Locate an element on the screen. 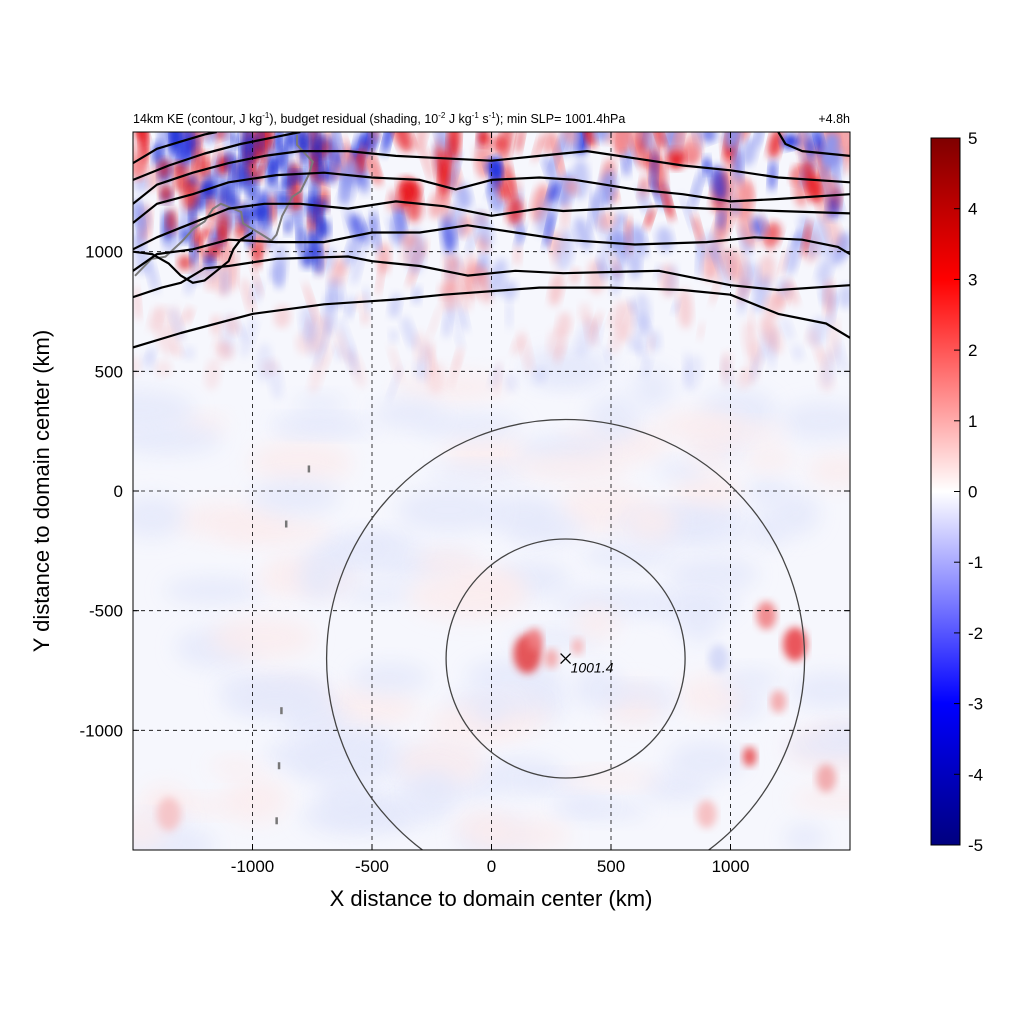 This screenshot has width=1024, height=1024. coastline is located at coordinates (224, 479).